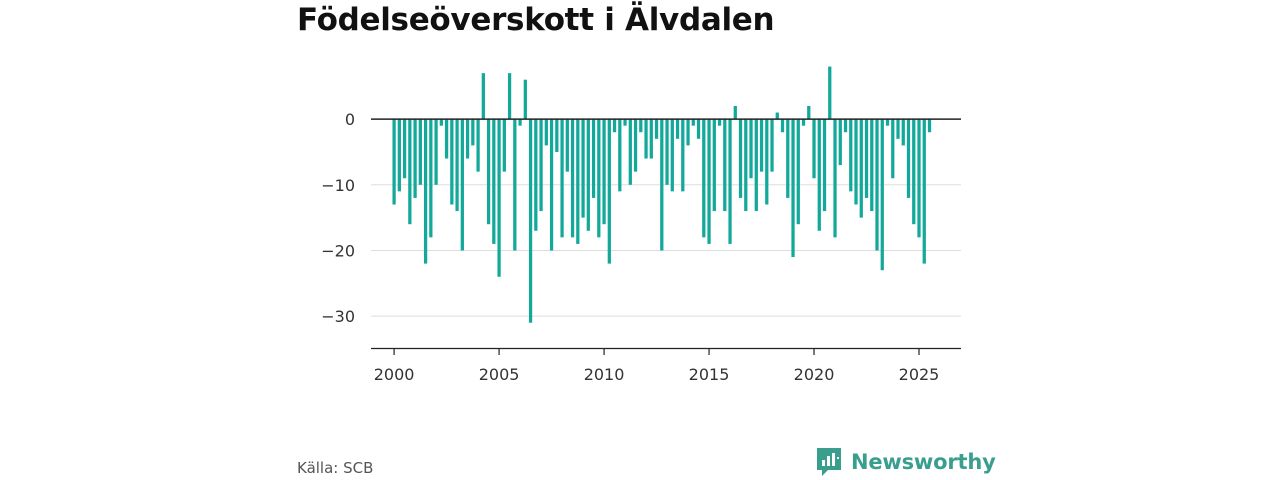 The image size is (1280, 480). What do you see at coordinates (829, 462) in the screenshot?
I see `newsworthy-logo-icon` at bounding box center [829, 462].